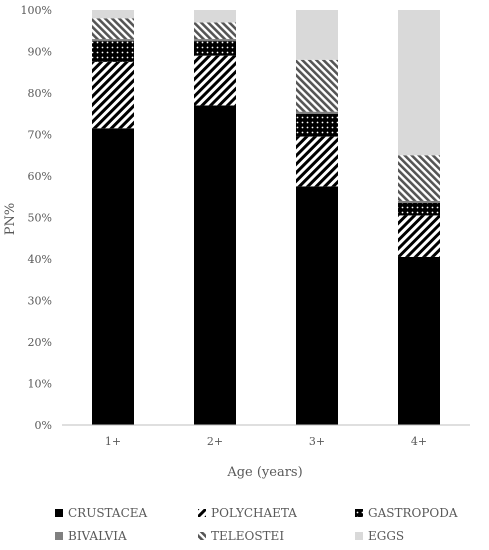 The image size is (489, 550). Describe the element at coordinates (40, 218) in the screenshot. I see `y-tick-label: 50%` at that location.